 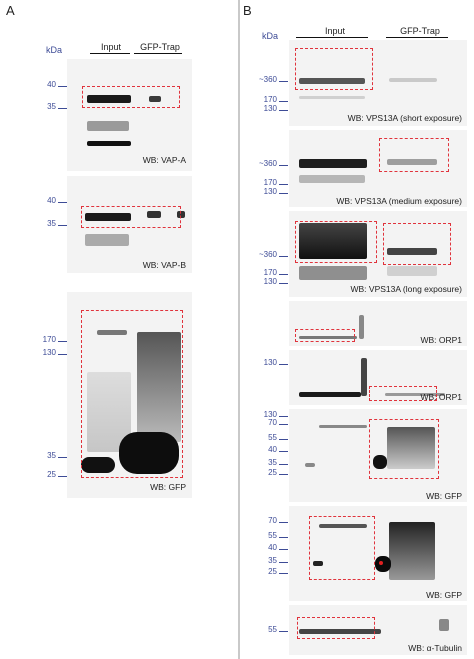 What do you see at coordinates (111, 47) in the screenshot?
I see `panel-a-input-header: Input` at bounding box center [111, 47].